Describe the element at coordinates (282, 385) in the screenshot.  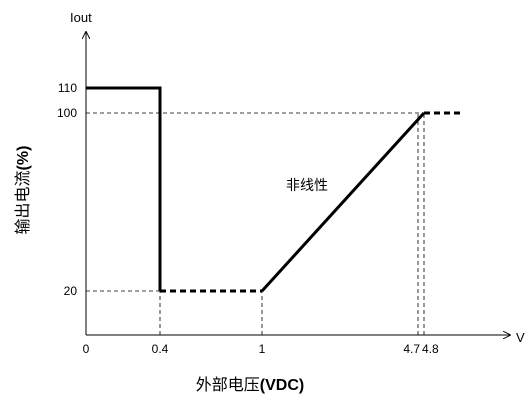
I see `x-axis-title-unit: (VDC)` at that location.